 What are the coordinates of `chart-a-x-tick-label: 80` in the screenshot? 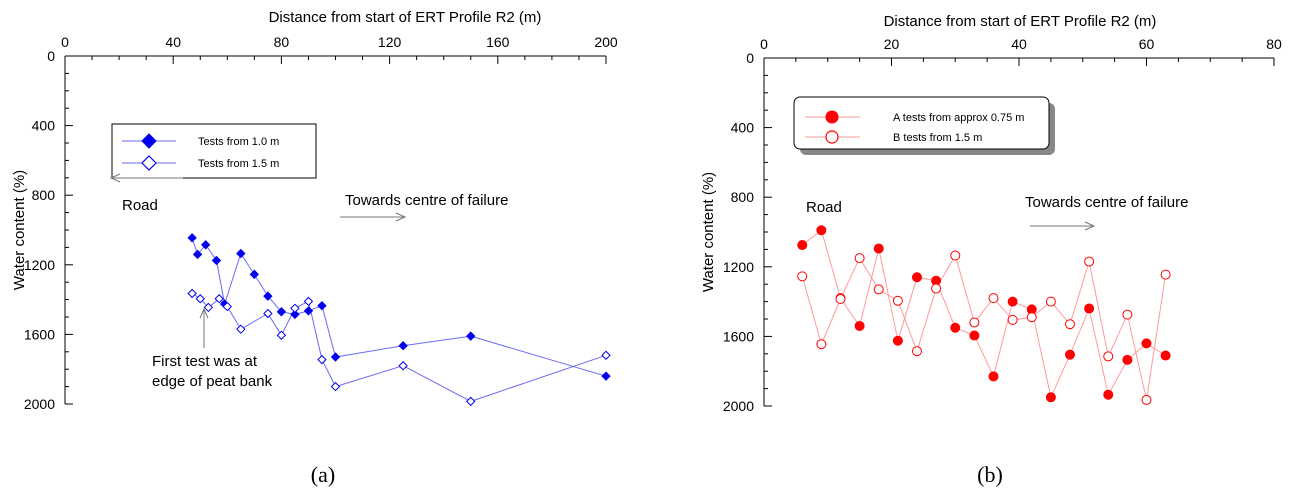 It's located at (282, 42).